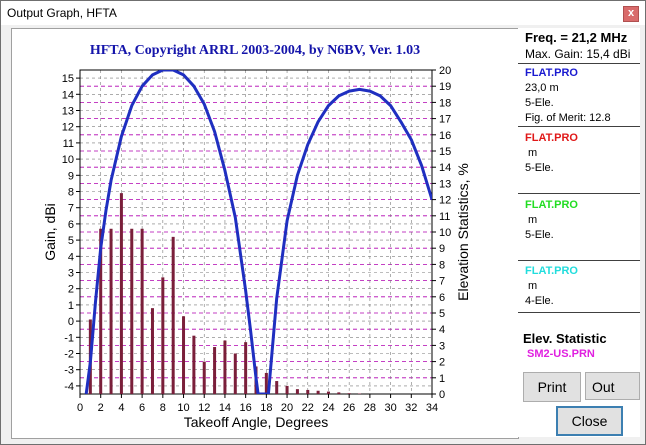 This screenshot has height=445, width=646. Describe the element at coordinates (80, 408) in the screenshot. I see `x-tick-label: 0` at that location.